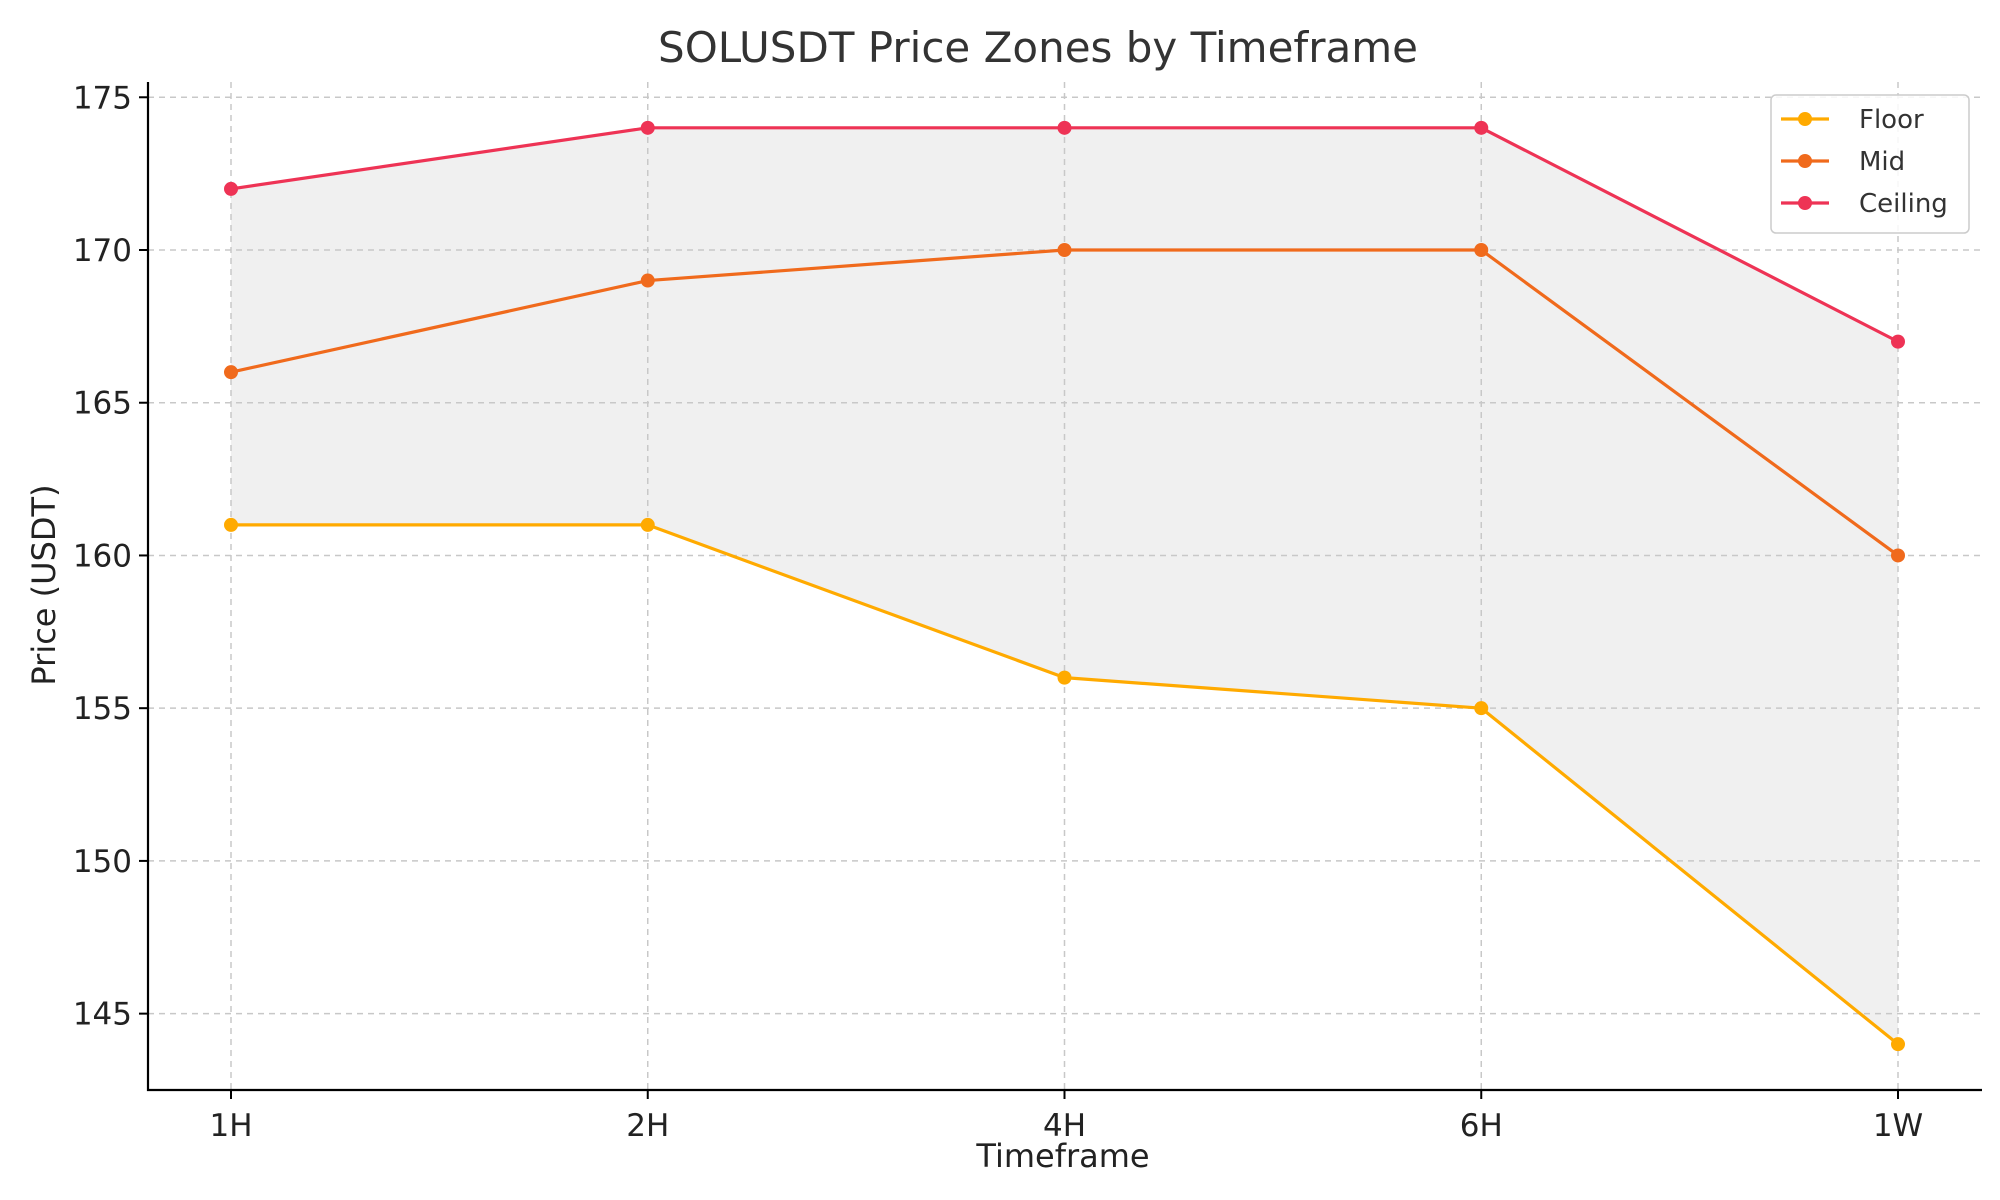 Image resolution: width=2000 pixels, height=1200 pixels. Describe the element at coordinates (102, 404) in the screenshot. I see `y-tick-label: 165` at that location.